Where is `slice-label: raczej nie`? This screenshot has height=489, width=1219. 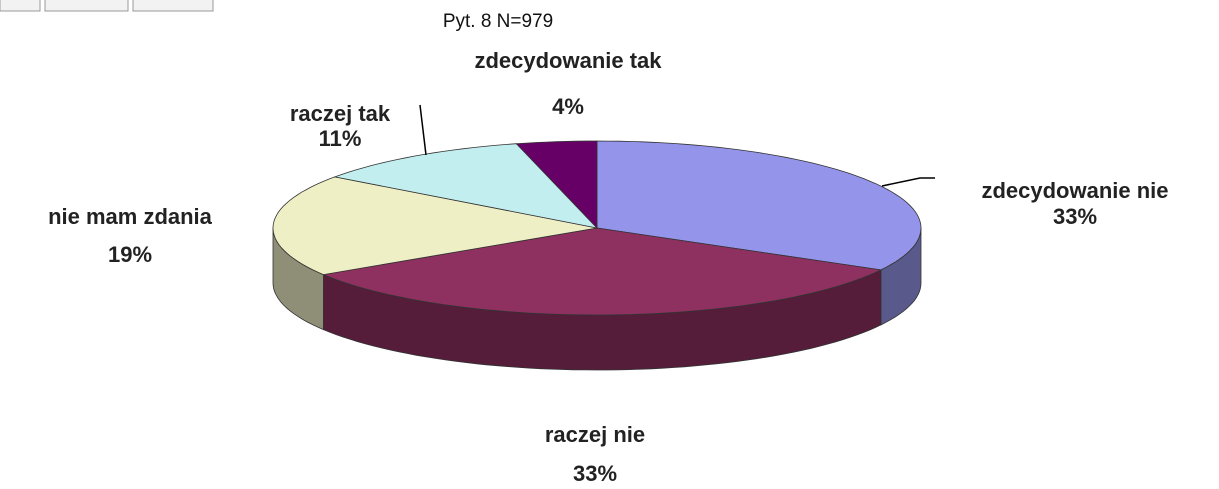 slice-label: raczej nie is located at coordinates (595, 434).